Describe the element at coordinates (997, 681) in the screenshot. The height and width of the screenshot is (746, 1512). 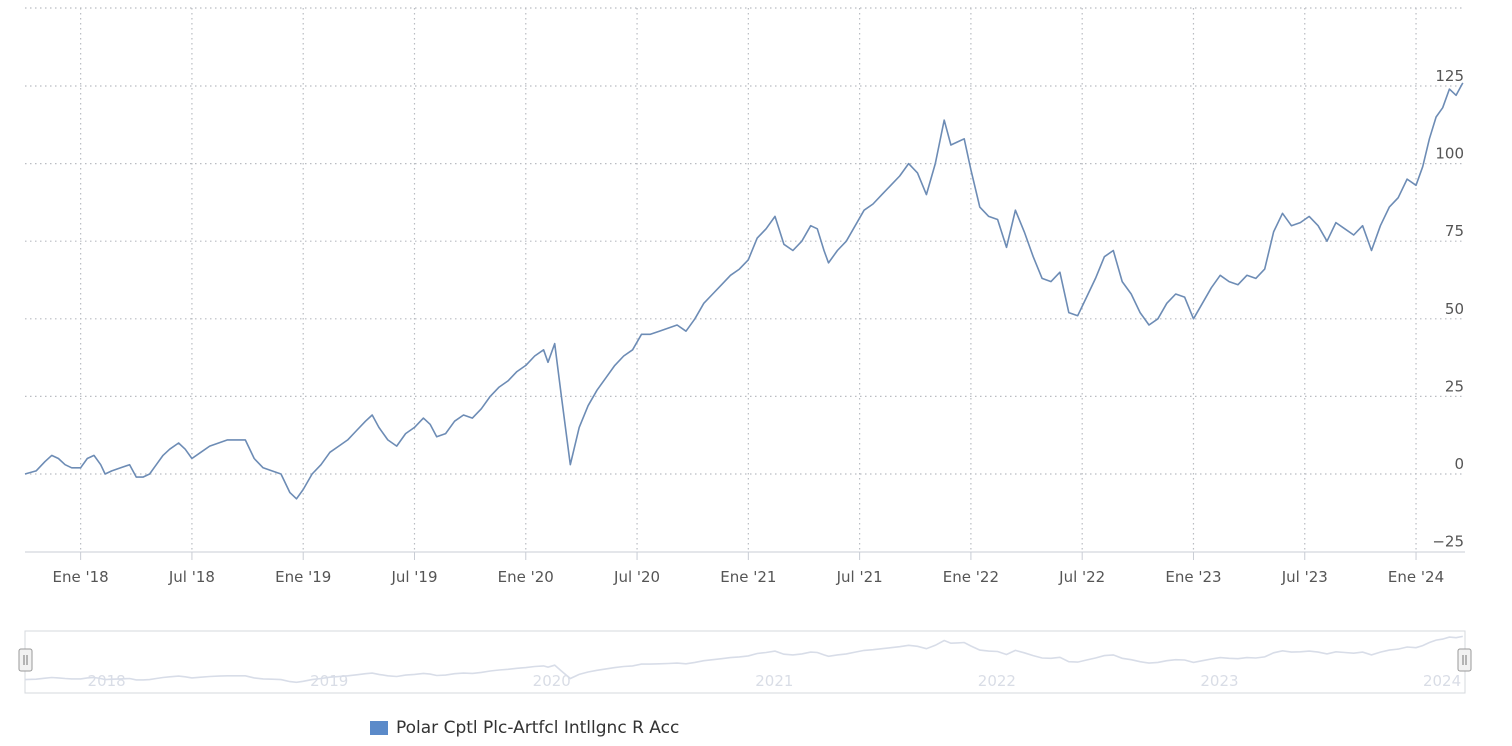
I see `navigator-year-label: 2022` at that location.